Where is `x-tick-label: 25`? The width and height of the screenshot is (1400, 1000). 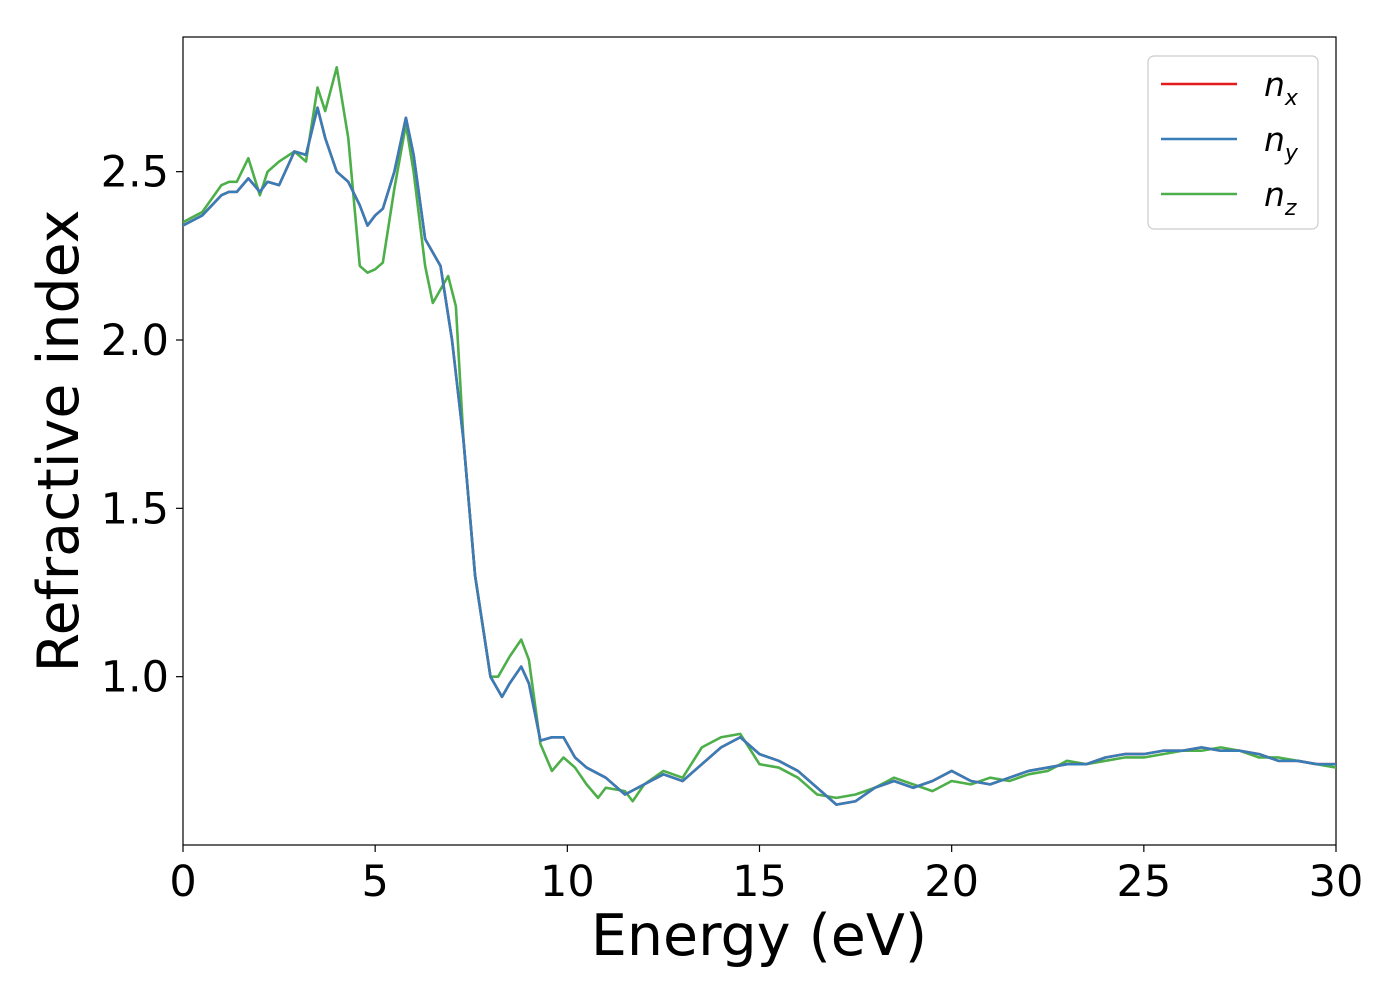 x-tick-label: 25 is located at coordinates (1143, 882).